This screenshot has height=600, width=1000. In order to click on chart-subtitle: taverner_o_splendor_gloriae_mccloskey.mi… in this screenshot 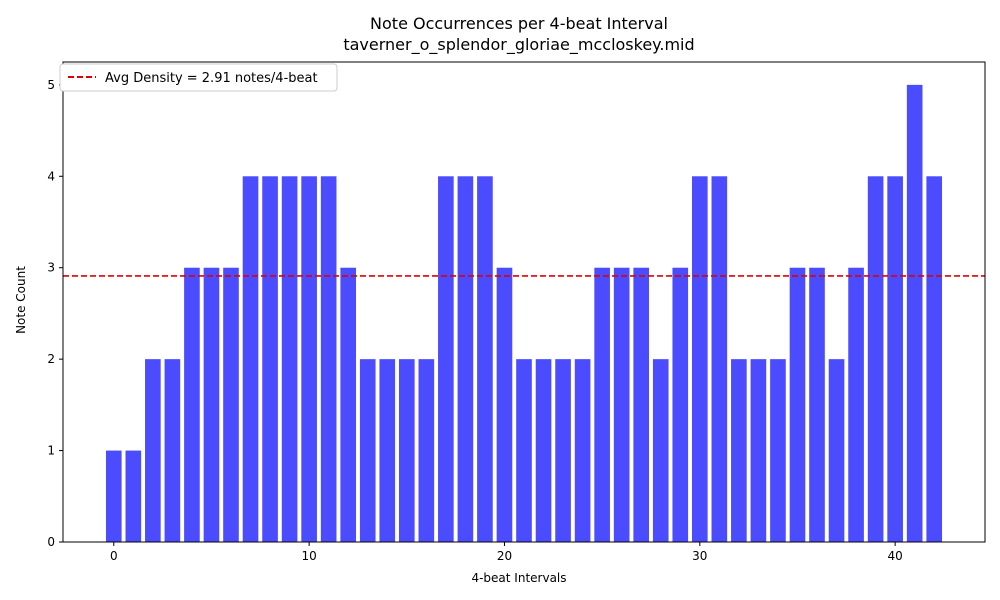, I will do `click(518, 45)`.